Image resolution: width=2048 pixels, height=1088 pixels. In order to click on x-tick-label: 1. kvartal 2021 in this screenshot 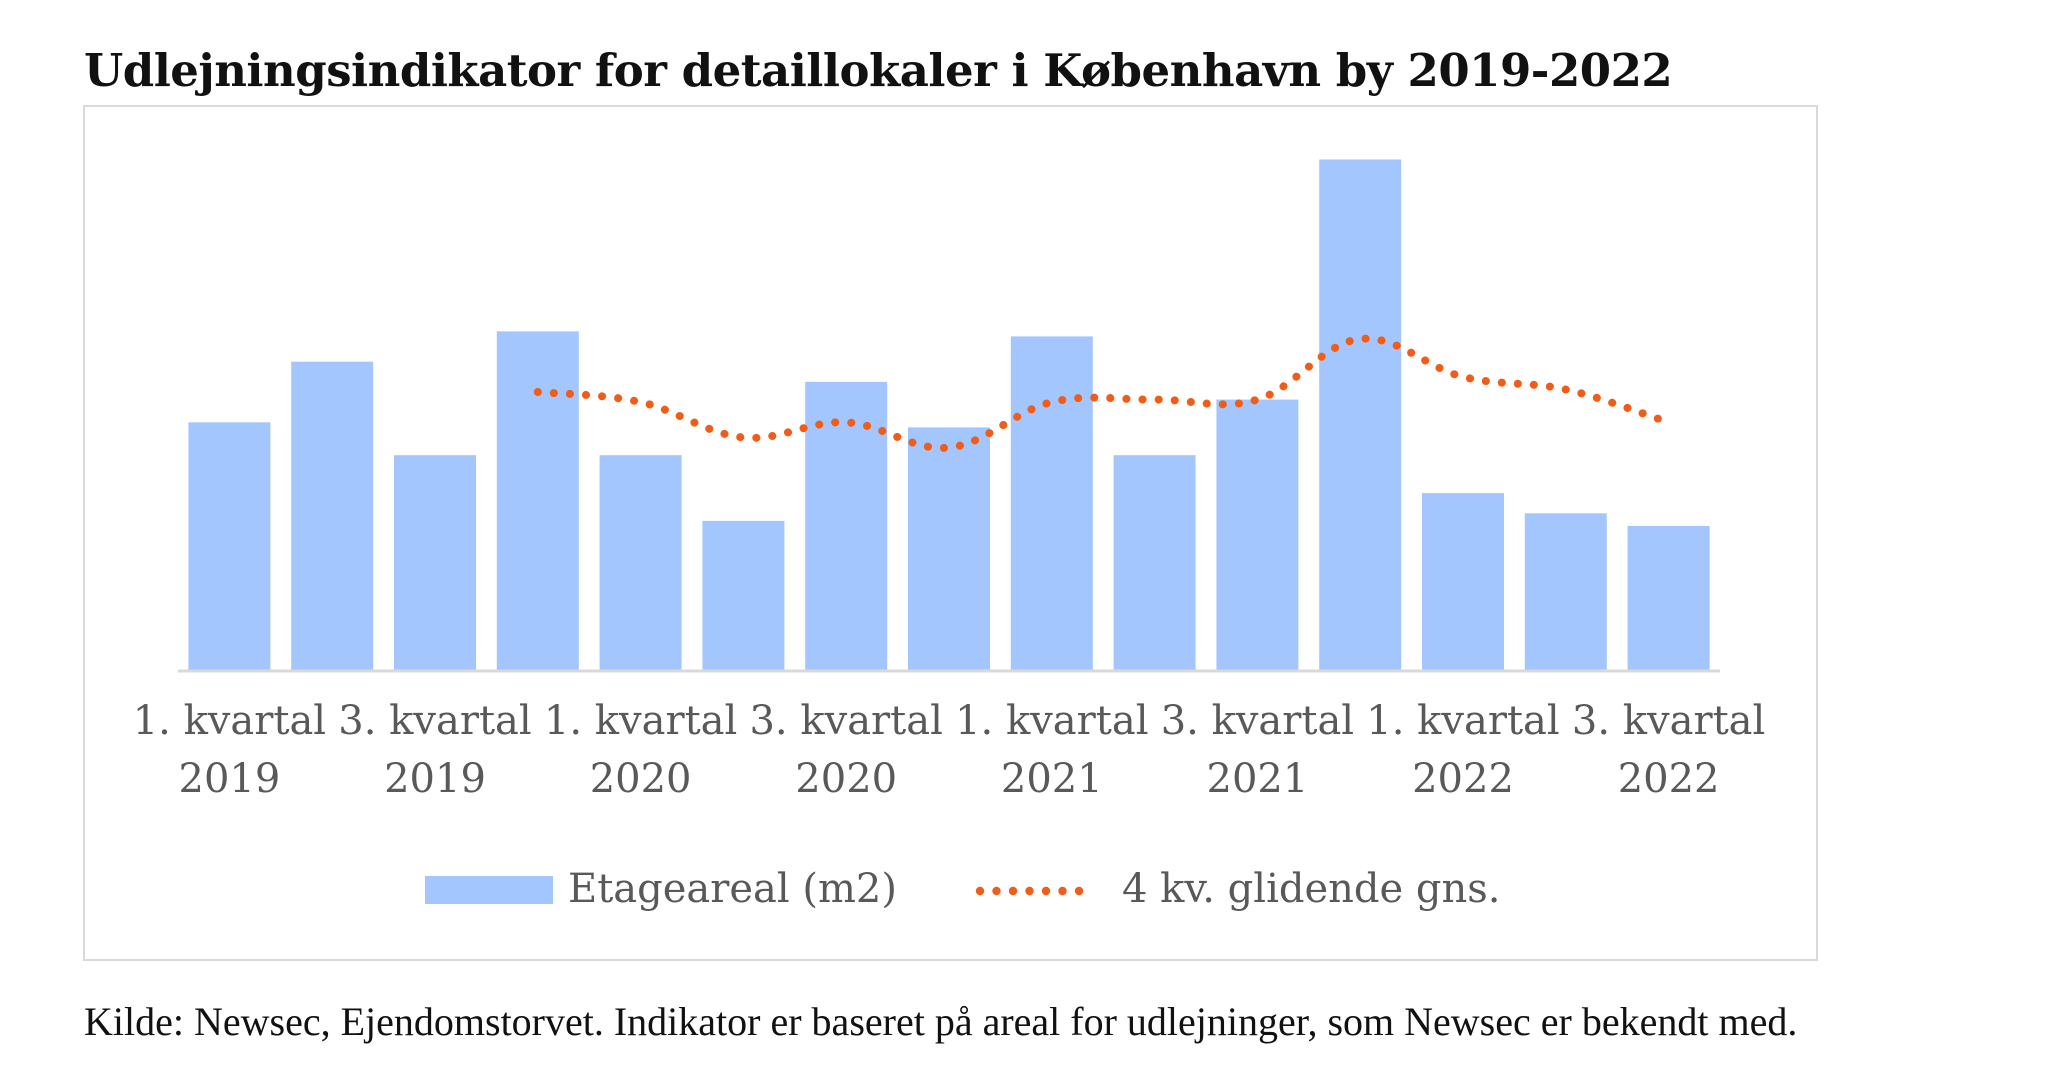, I will do `click(1051, 750)`.